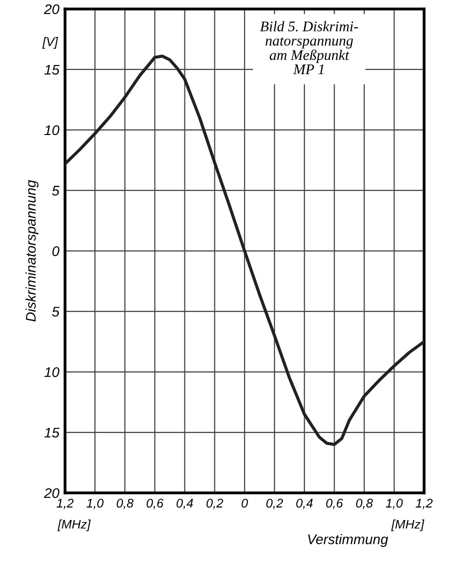  Describe the element at coordinates (245, 503) in the screenshot. I see `x-tick-label: 0` at that location.